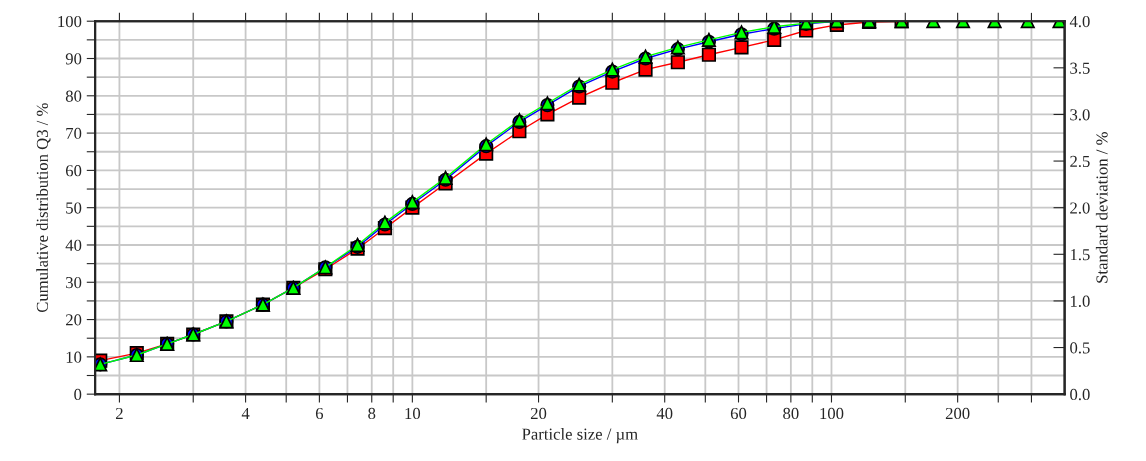  What do you see at coordinates (1080, 68) in the screenshot?
I see `y2-tick-label: 3.5` at bounding box center [1080, 68].